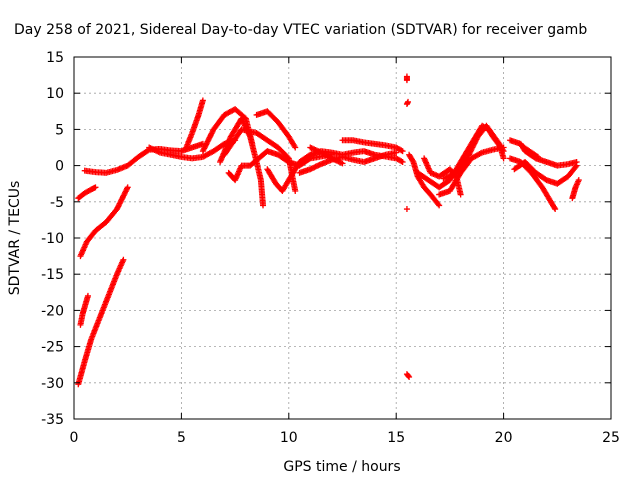  Describe the element at coordinates (74, 438) in the screenshot. I see `x-tick-label: 0` at that location.